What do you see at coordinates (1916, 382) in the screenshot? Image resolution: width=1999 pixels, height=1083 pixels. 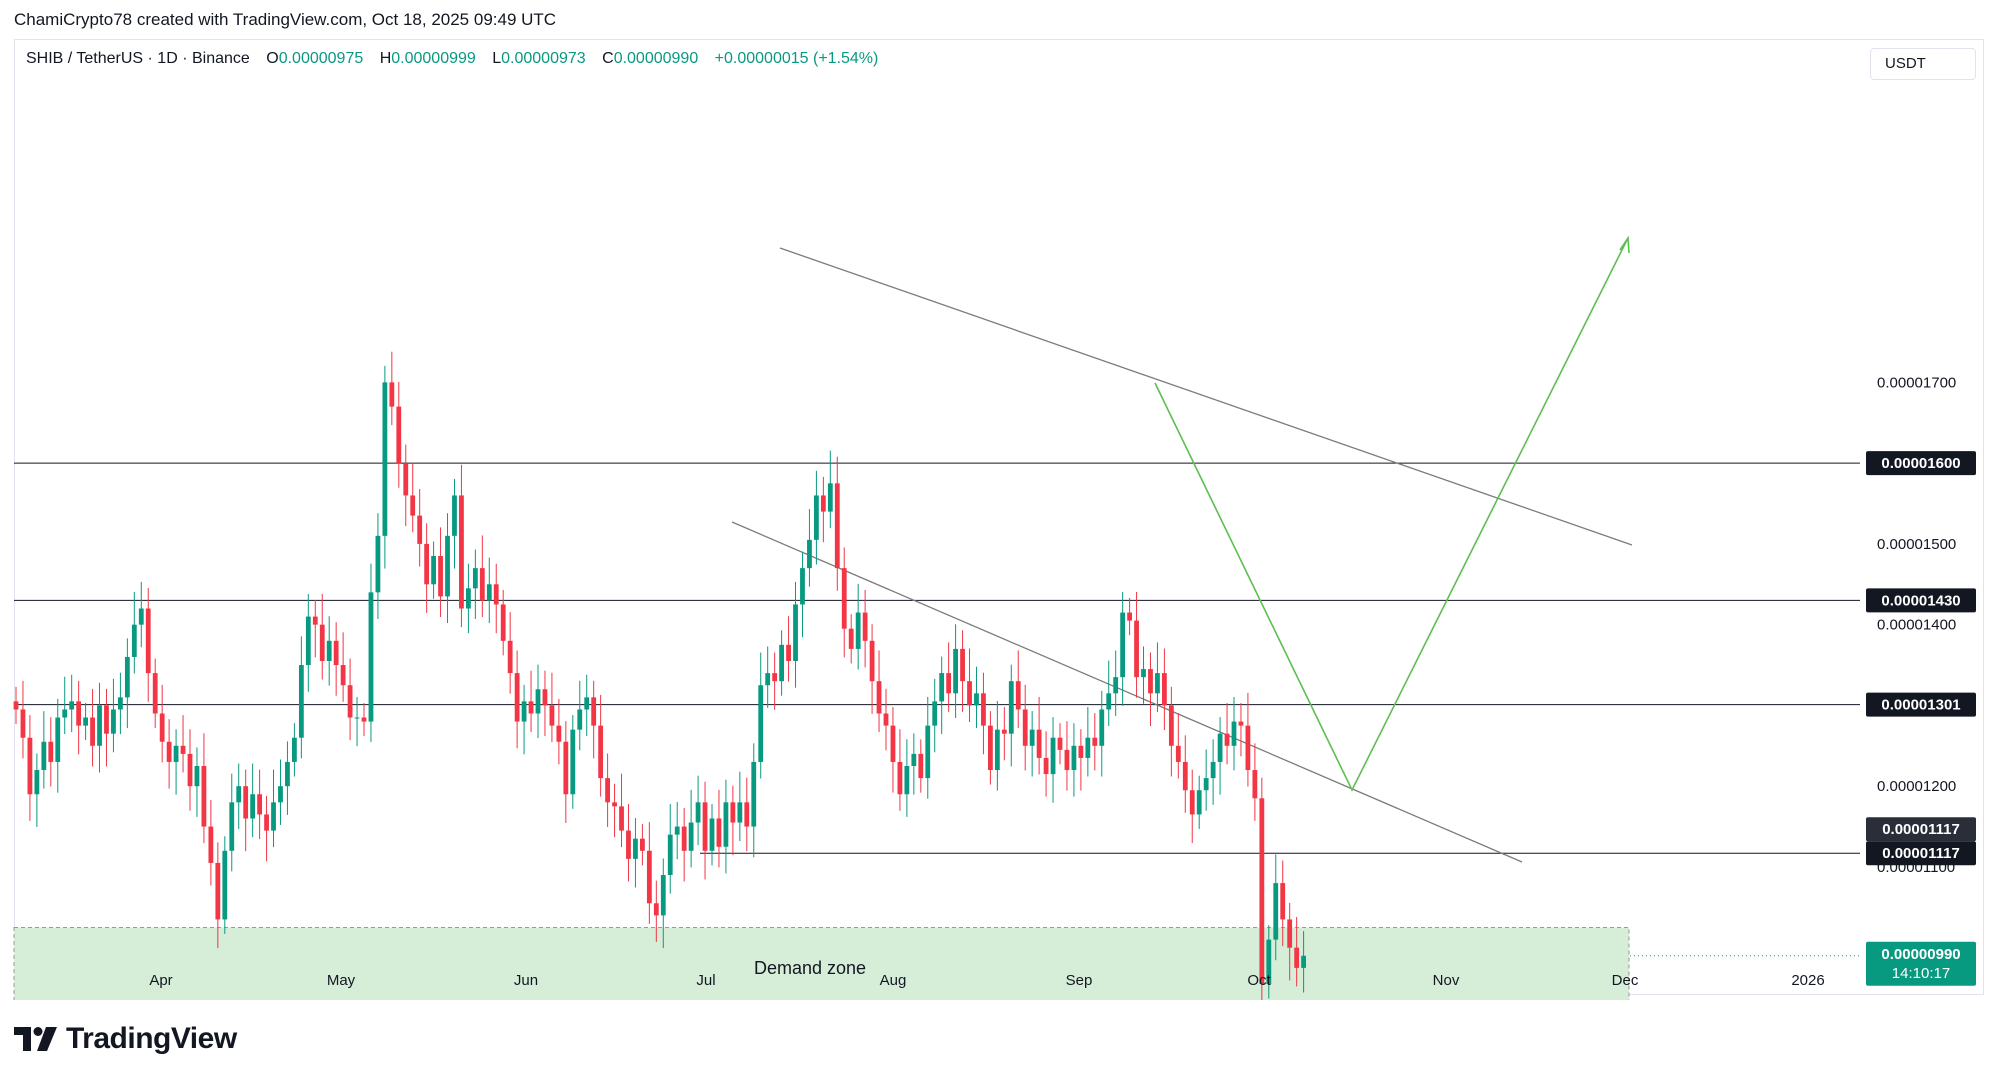 I see `y-tick-label-0: 0.00001700` at bounding box center [1916, 382].